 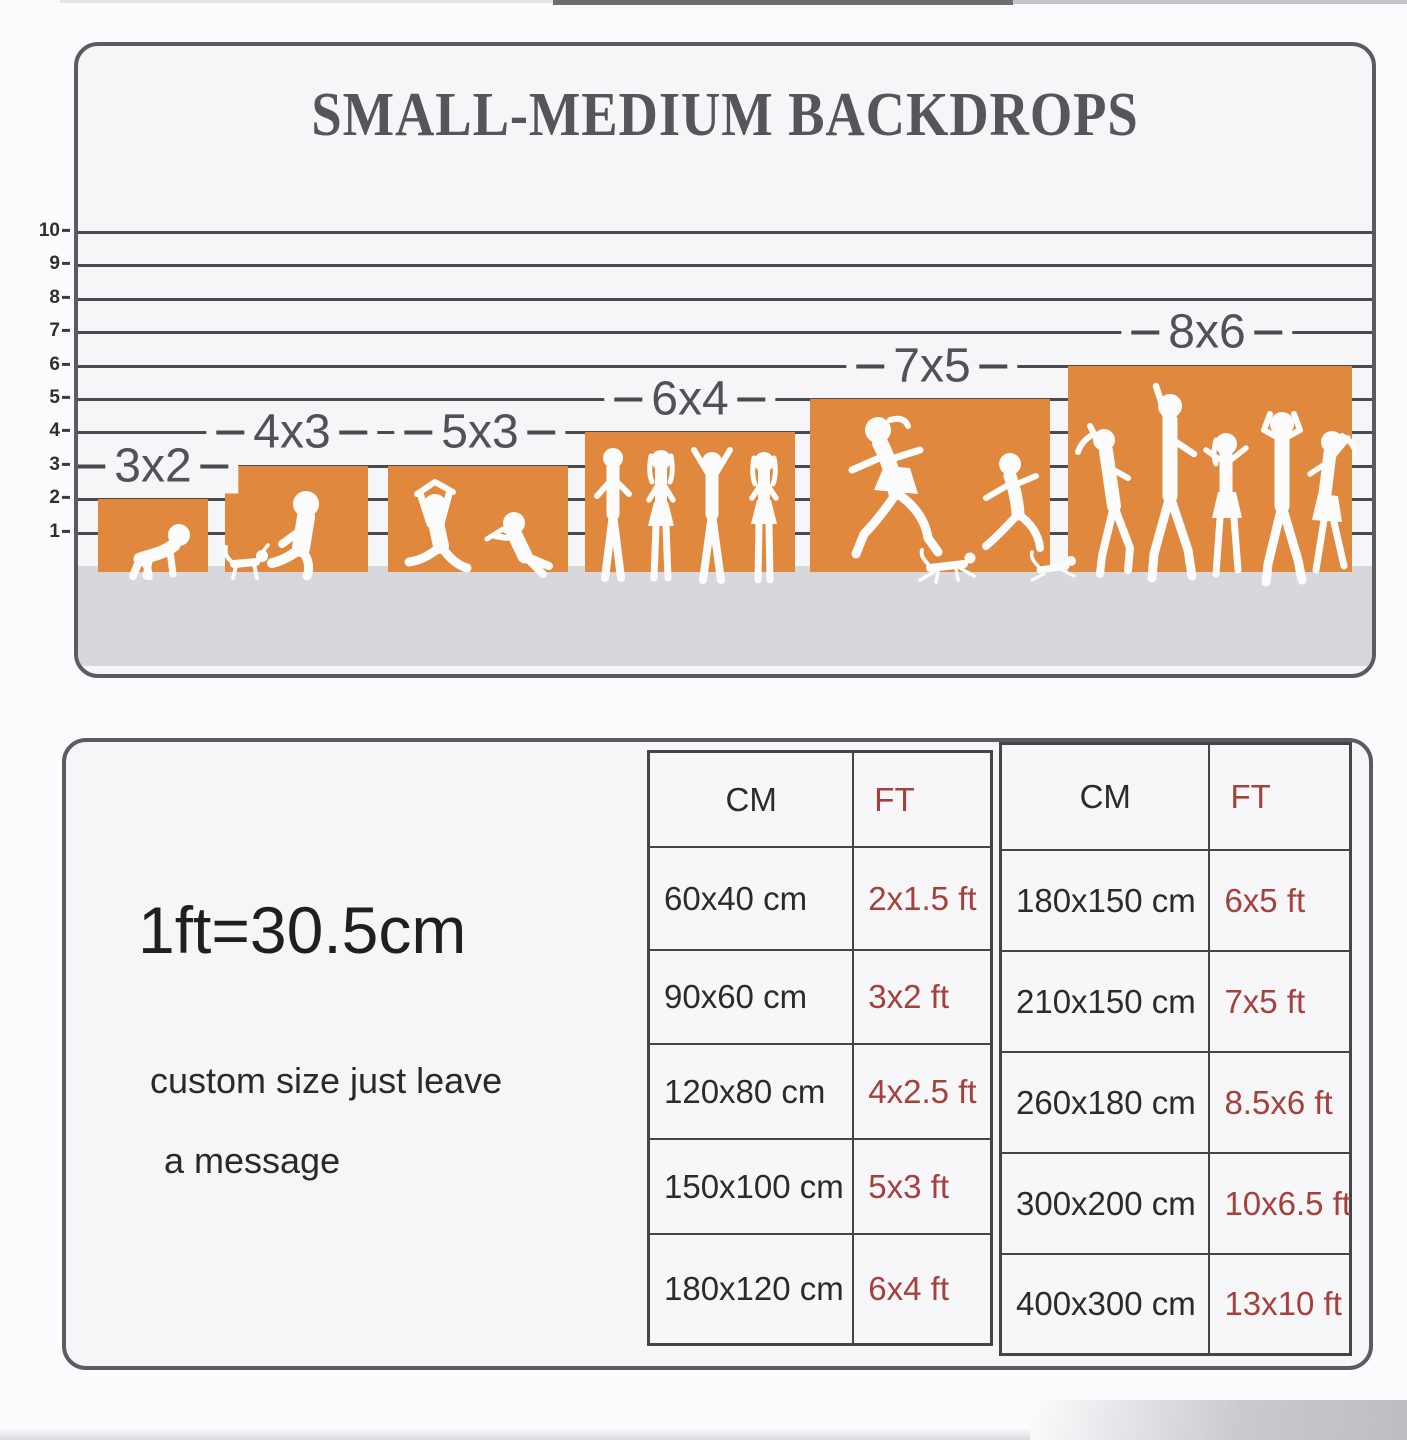 I want to click on y-axis-tick-5: 5, so click(x=52, y=398).